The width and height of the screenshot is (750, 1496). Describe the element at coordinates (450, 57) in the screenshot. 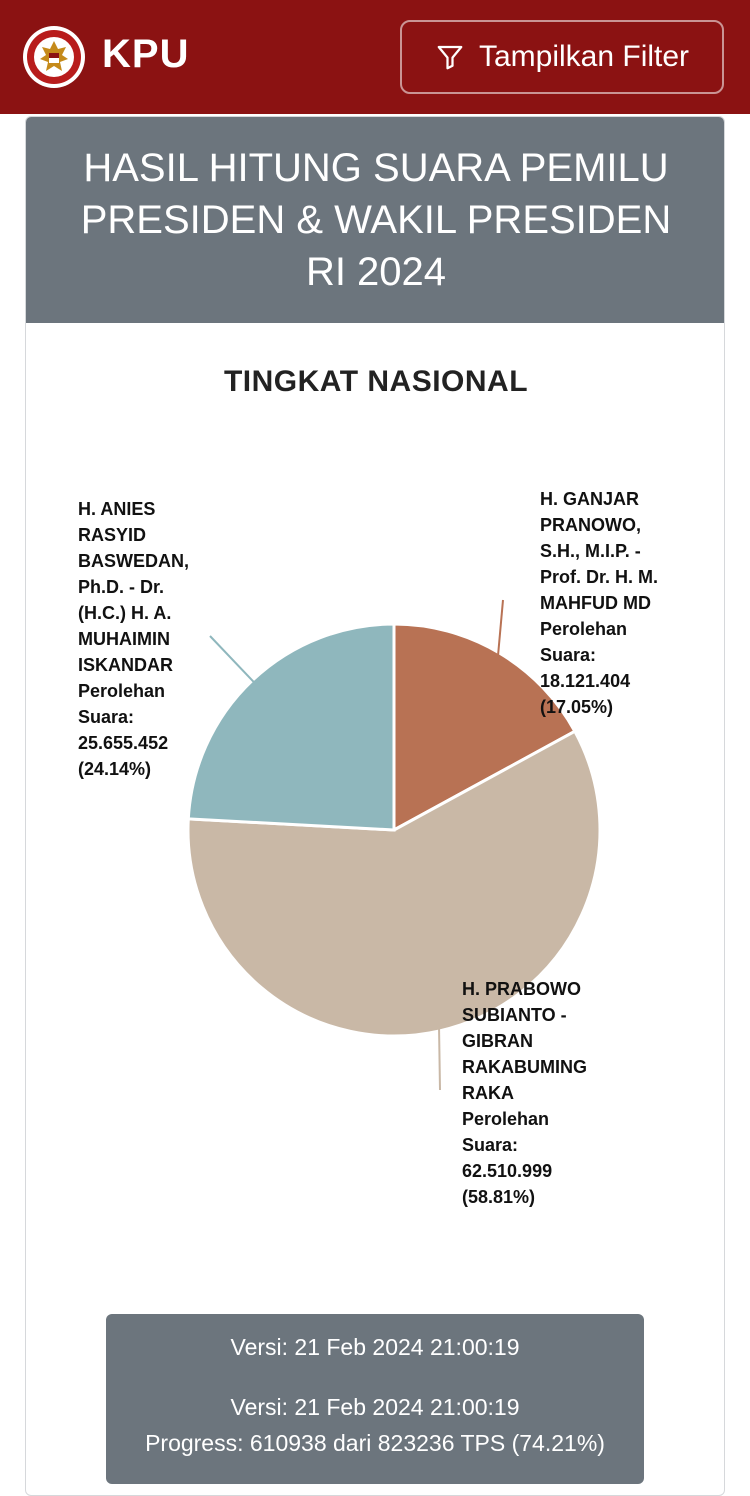

I see `filter-icon` at that location.